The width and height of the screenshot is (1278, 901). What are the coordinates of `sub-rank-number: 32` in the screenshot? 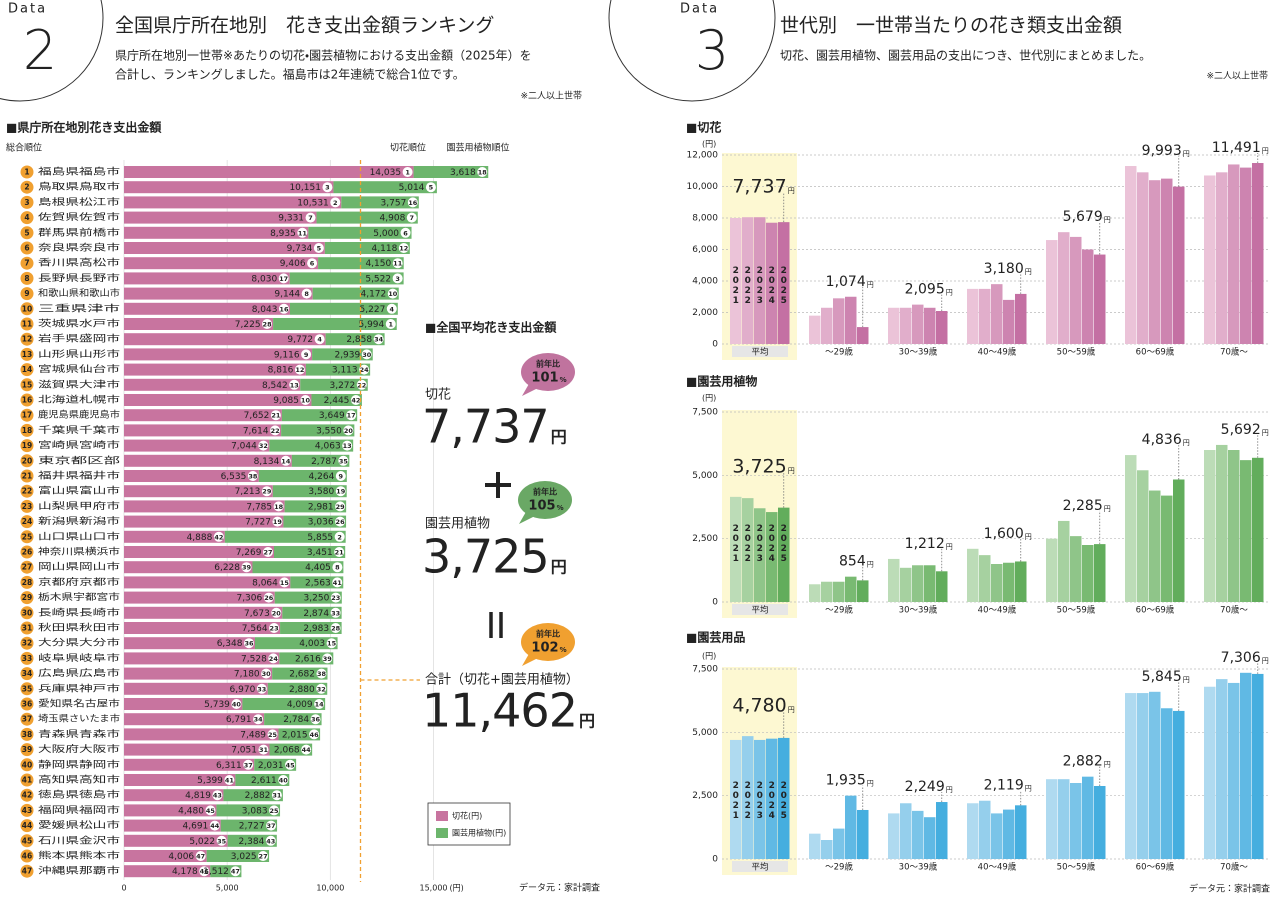 It's located at (321, 689).